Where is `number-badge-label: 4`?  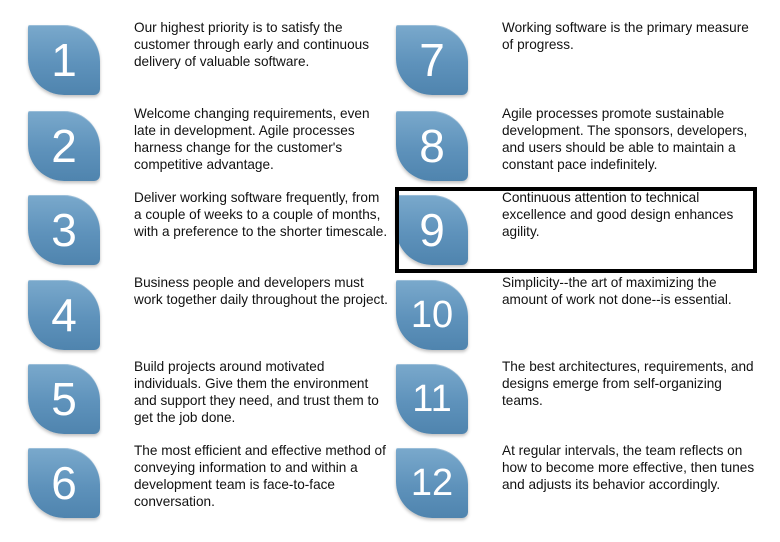
number-badge-label: 4 is located at coordinates (64, 315).